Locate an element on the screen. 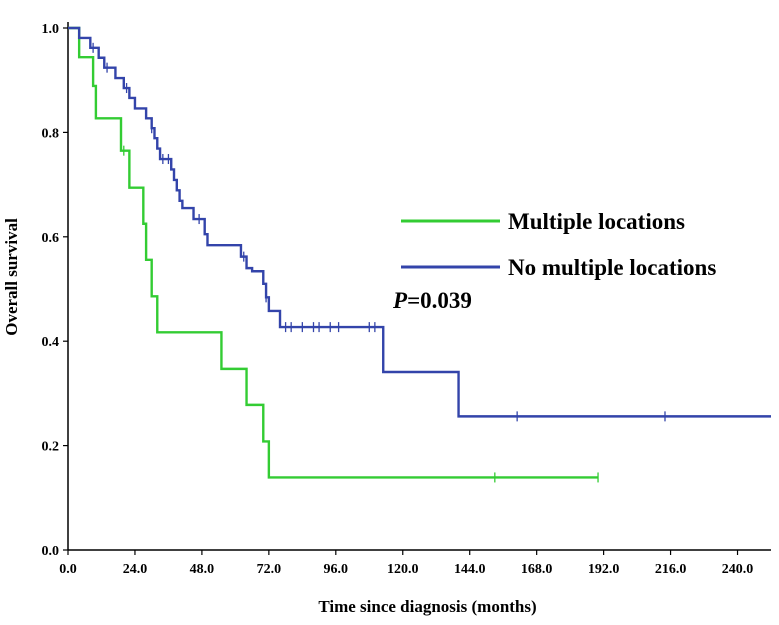 This screenshot has width=779, height=625. x-tick-label: 120.0 is located at coordinates (403, 569).